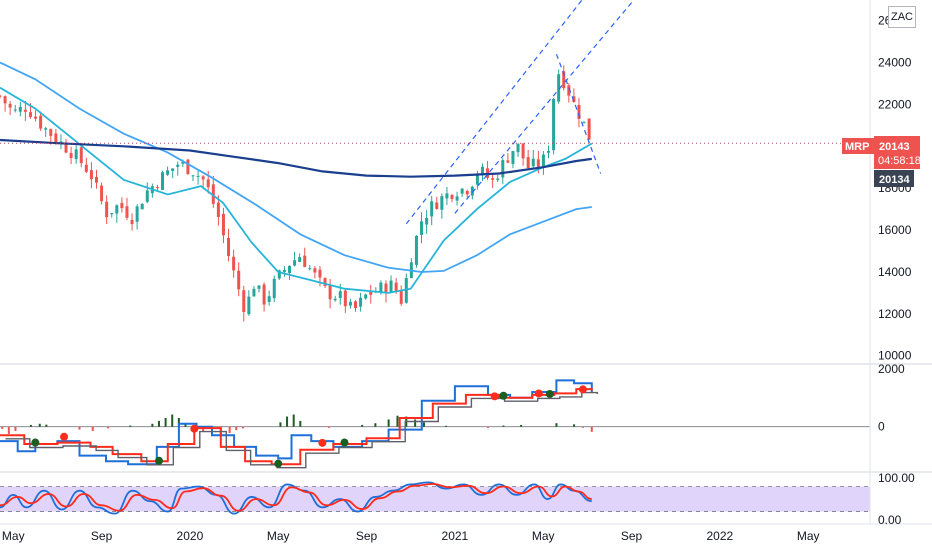  Describe the element at coordinates (894, 147) in the screenshot. I see `last-price-text: 20143` at that location.